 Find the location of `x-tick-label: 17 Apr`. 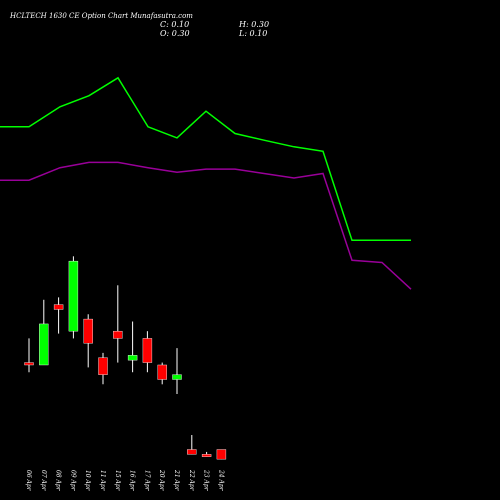

x-tick-label: 17 Apr is located at coordinates (146, 481).